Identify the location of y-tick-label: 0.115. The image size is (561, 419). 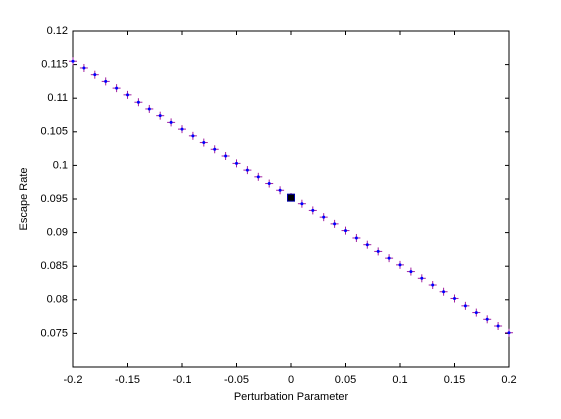
(54, 65).